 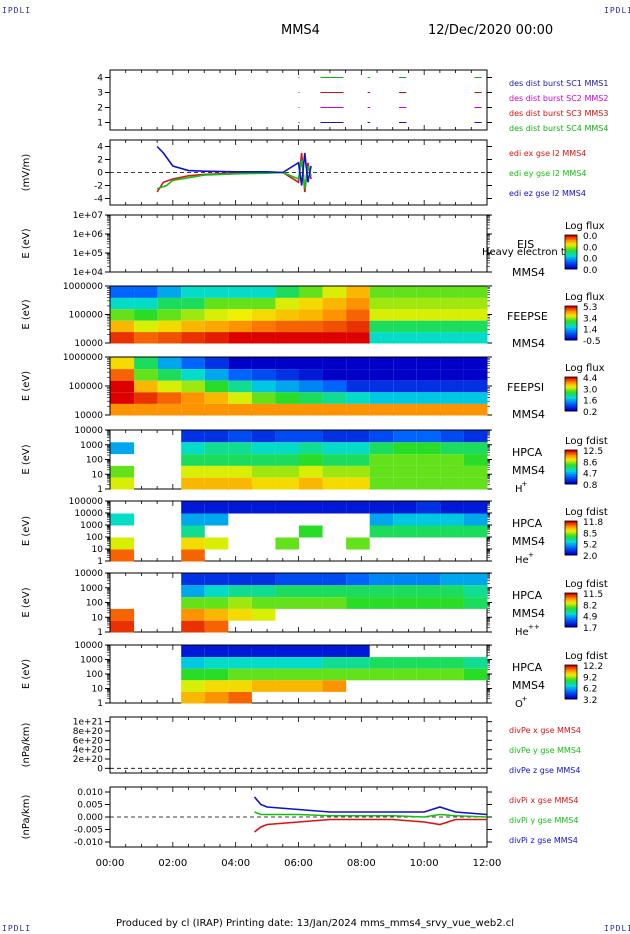 What do you see at coordinates (545, 750) in the screenshot?
I see `legend-entry: divPe y gse MMS4` at bounding box center [545, 750].